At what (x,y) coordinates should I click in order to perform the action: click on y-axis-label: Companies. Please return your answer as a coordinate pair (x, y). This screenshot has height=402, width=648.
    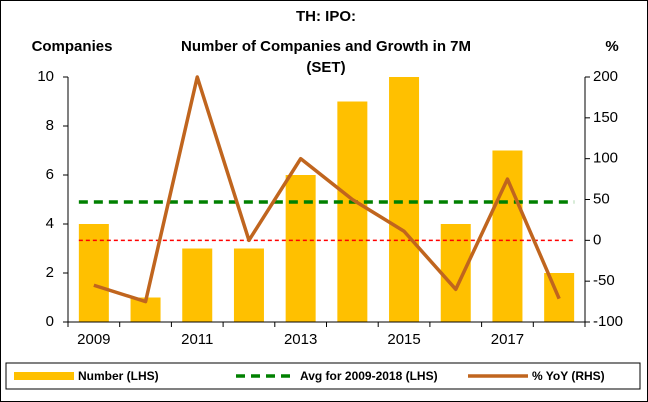
    Looking at the image, I should click on (72, 46).